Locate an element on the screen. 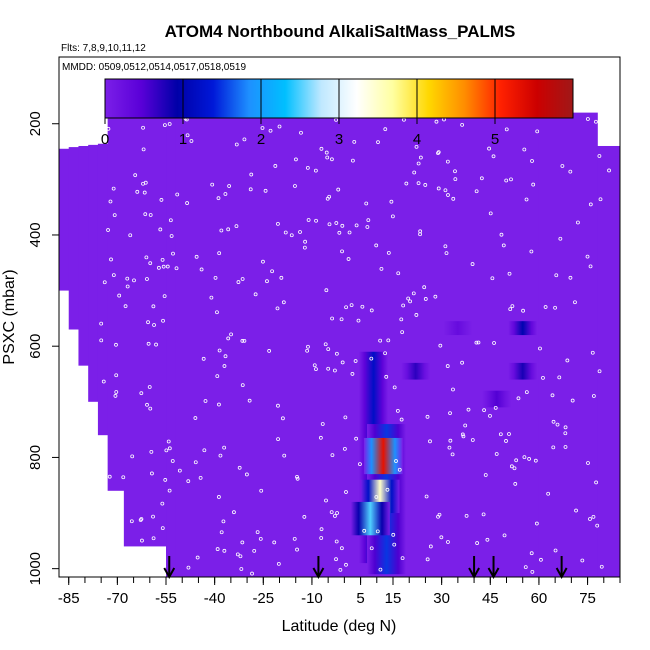 This screenshot has width=650, height=650. x-tick-label-3: -40 is located at coordinates (215, 598).